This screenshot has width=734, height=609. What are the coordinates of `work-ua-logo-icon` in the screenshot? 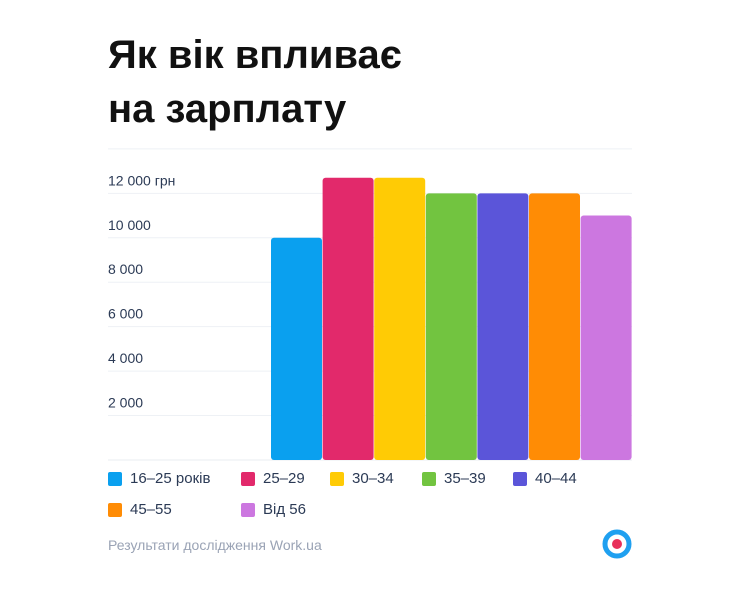 It's located at (617, 544).